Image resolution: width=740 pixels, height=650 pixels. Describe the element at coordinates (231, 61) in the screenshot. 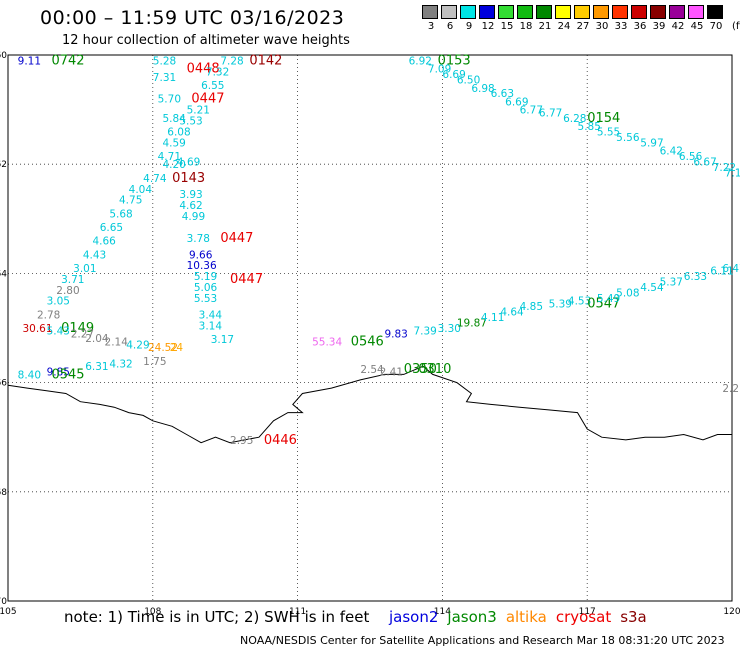

I see `wave-height-label: 7.28` at that location.